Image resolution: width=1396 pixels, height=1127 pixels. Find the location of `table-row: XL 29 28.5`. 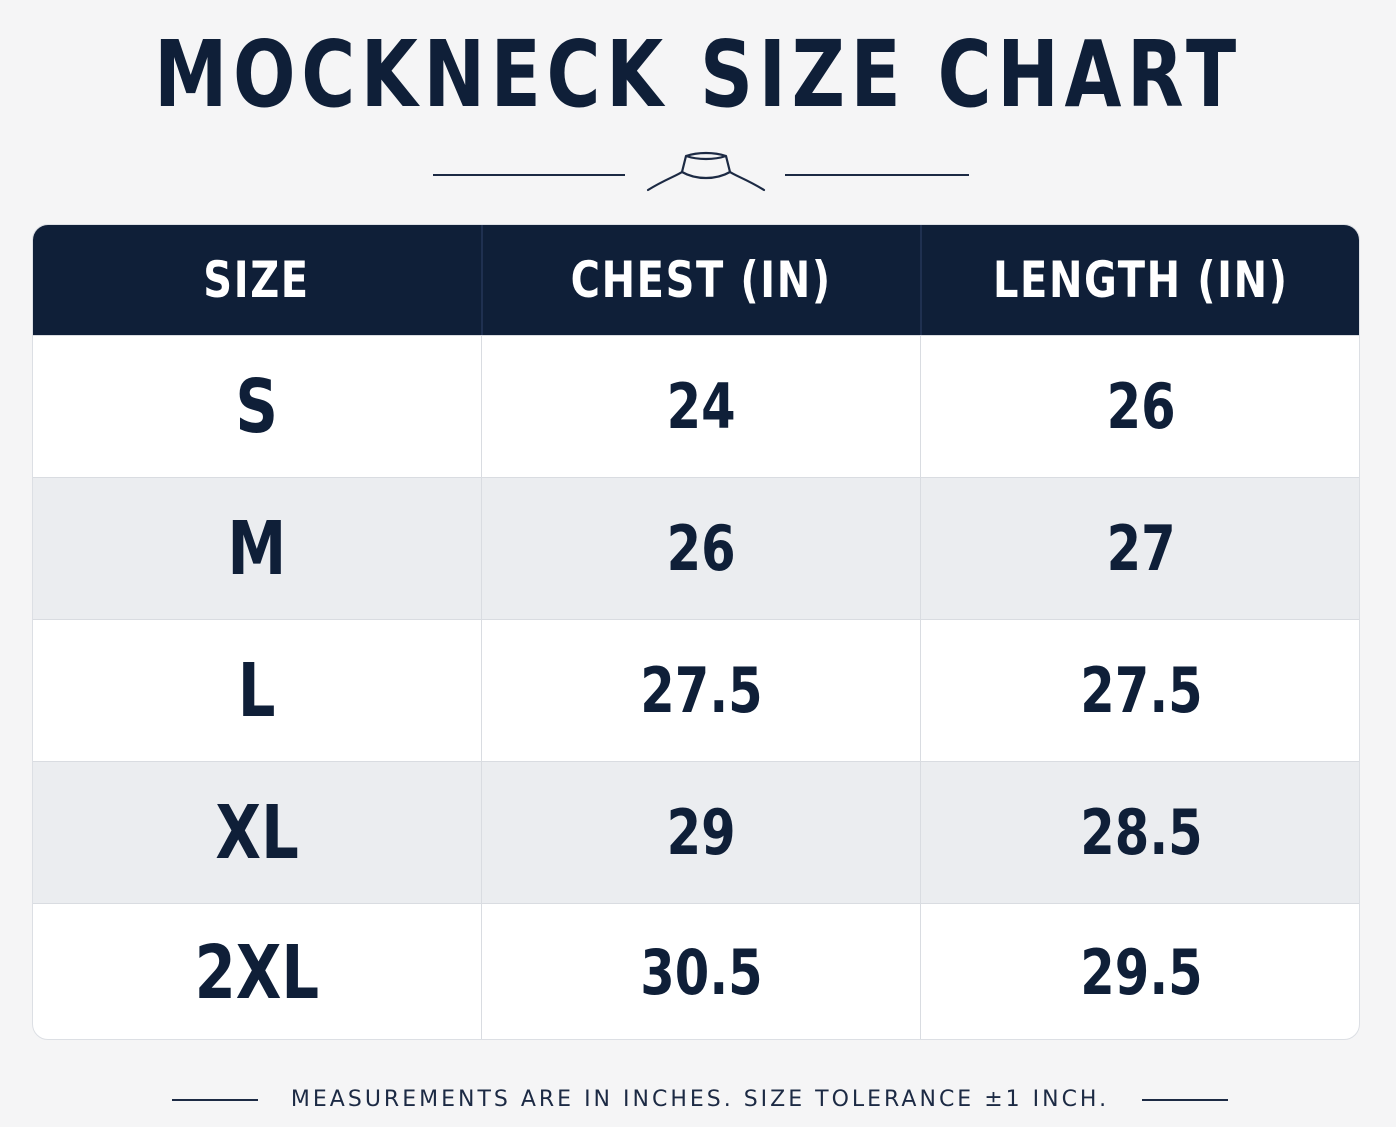

table-row: XL 29 28.5 is located at coordinates (696, 832).